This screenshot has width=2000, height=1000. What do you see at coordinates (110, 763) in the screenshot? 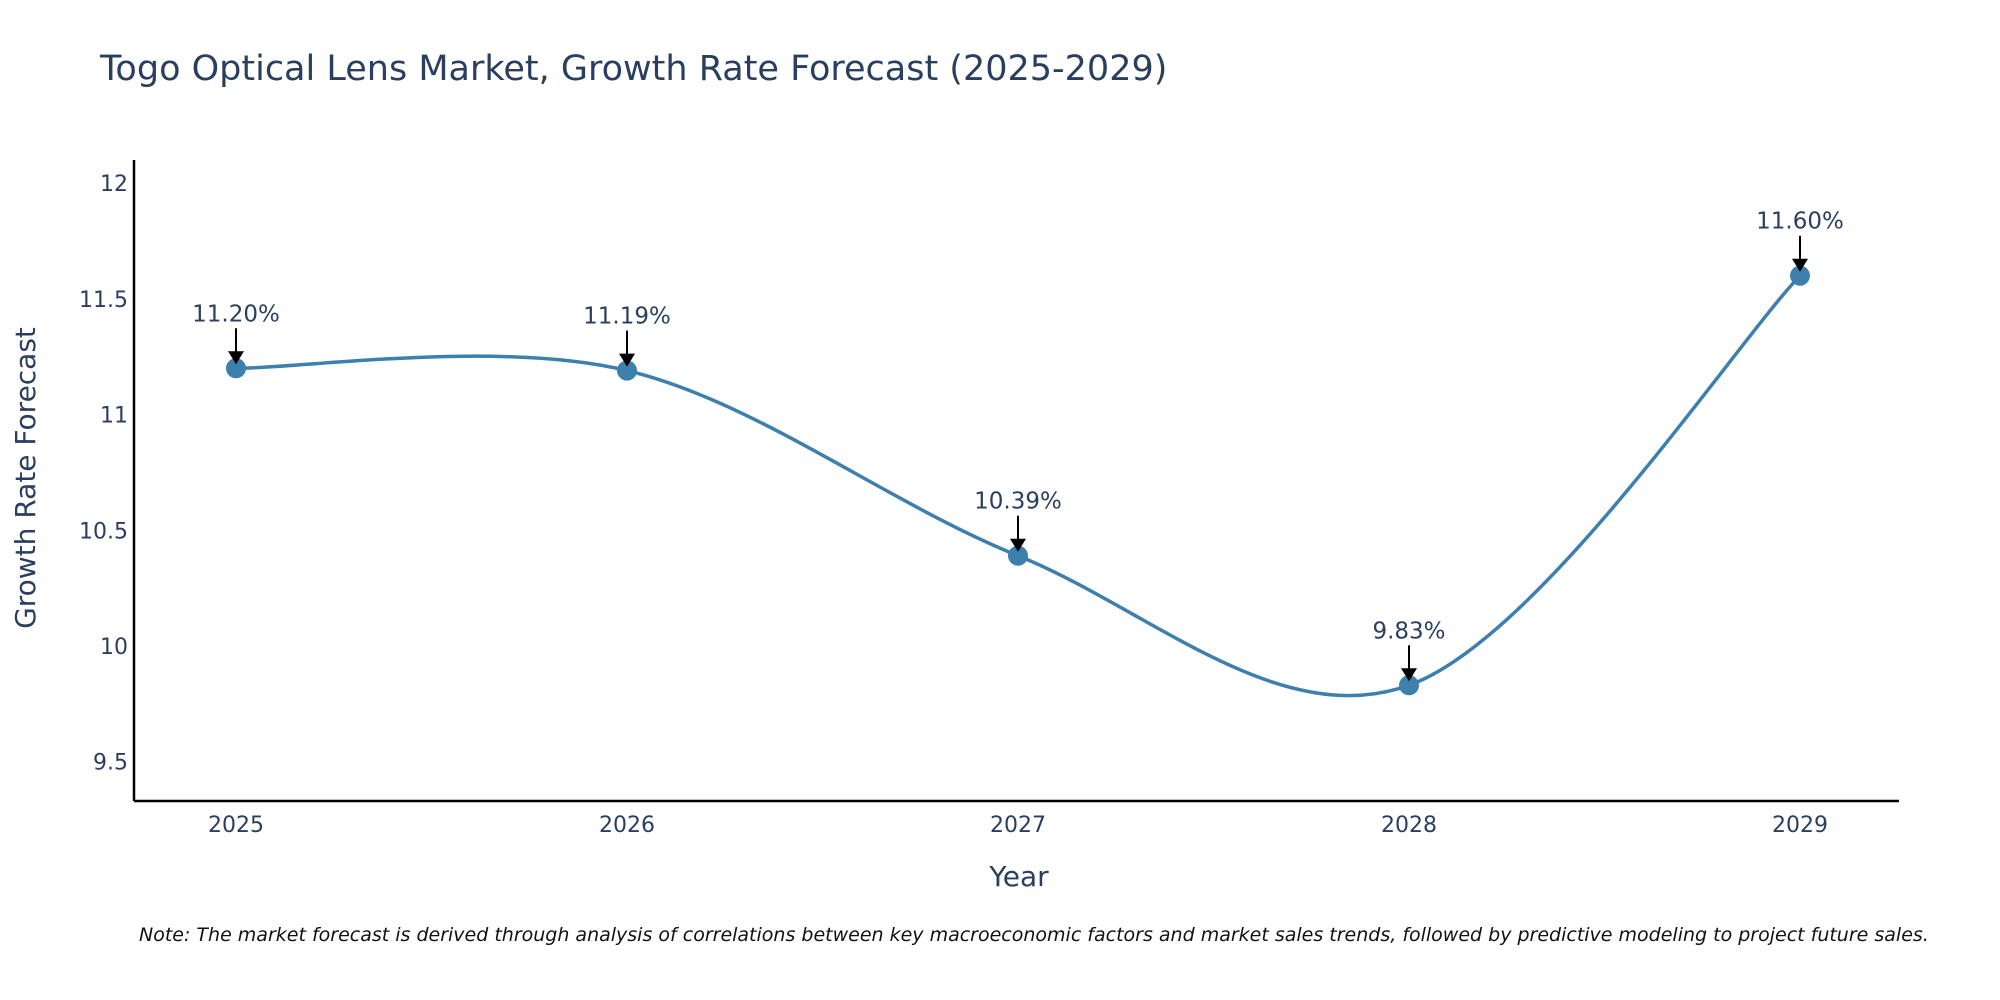
I see `y-tick-label: 9.5` at bounding box center [110, 763].